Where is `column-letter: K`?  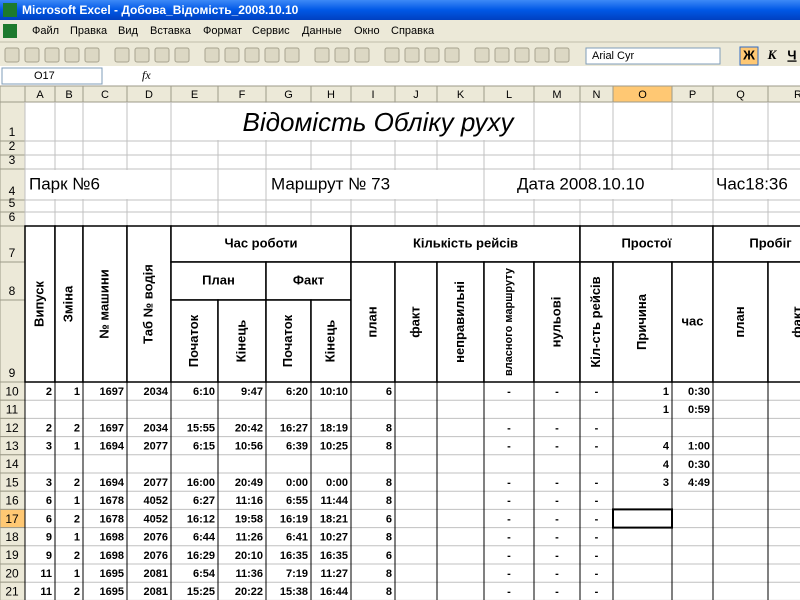
column-letter: K is located at coordinates (461, 95).